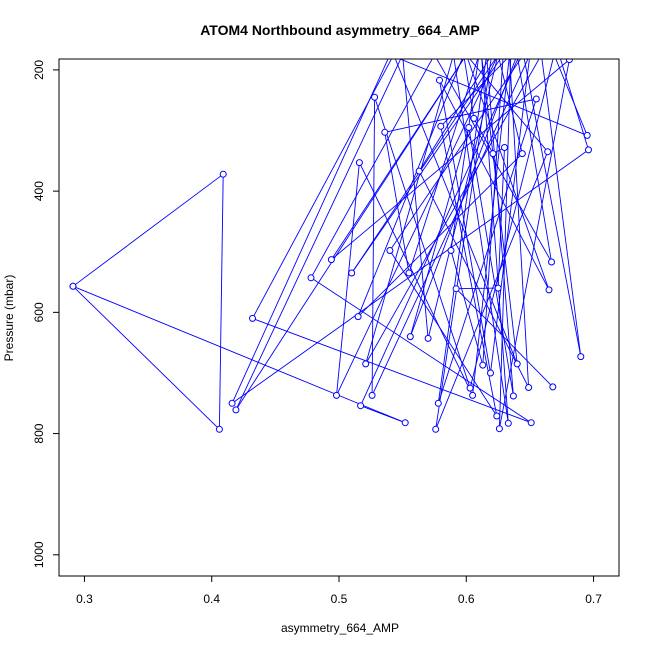  I want to click on x-axis-label: asymmetry_664_AMP, so click(340, 628).